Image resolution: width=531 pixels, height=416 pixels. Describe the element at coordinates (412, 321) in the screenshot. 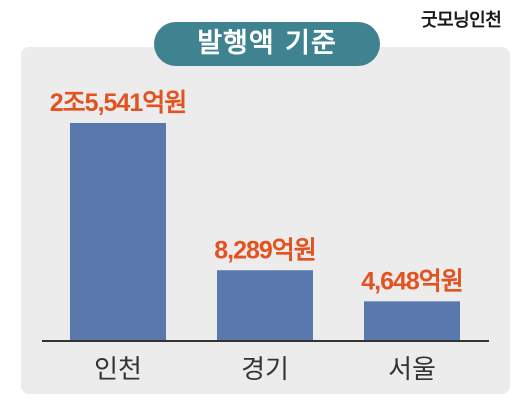

I see `bar-서울` at that location.